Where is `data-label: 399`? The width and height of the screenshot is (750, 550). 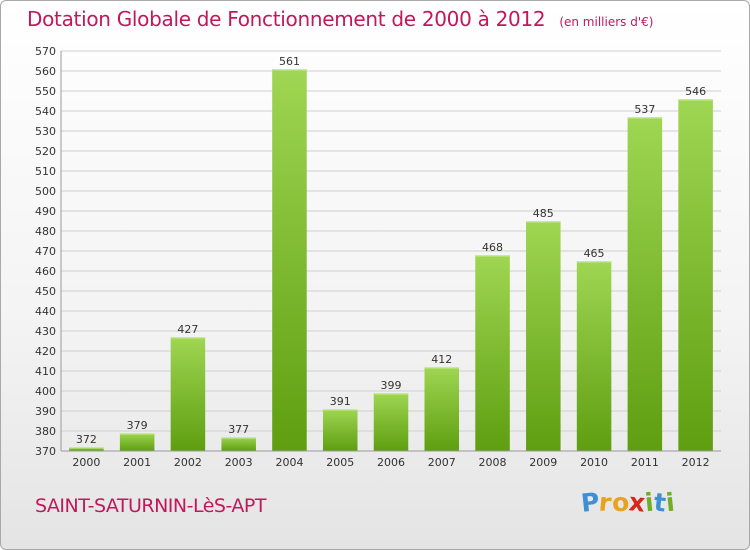 data-label: 399 is located at coordinates (391, 385).